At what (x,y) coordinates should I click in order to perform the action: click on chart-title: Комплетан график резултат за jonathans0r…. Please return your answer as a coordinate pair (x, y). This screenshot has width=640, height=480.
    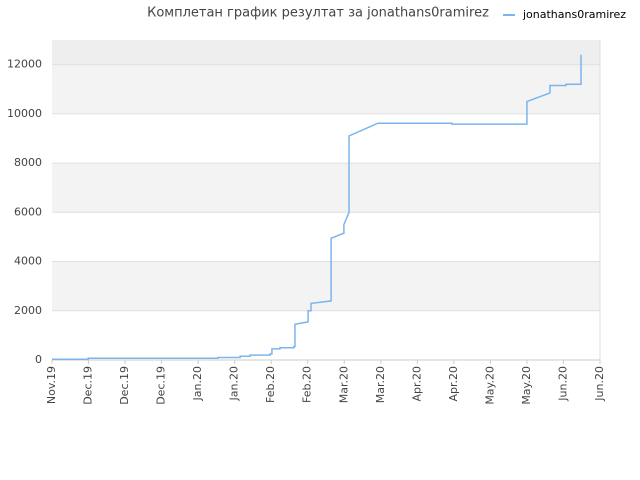
    Looking at the image, I should click on (318, 13).